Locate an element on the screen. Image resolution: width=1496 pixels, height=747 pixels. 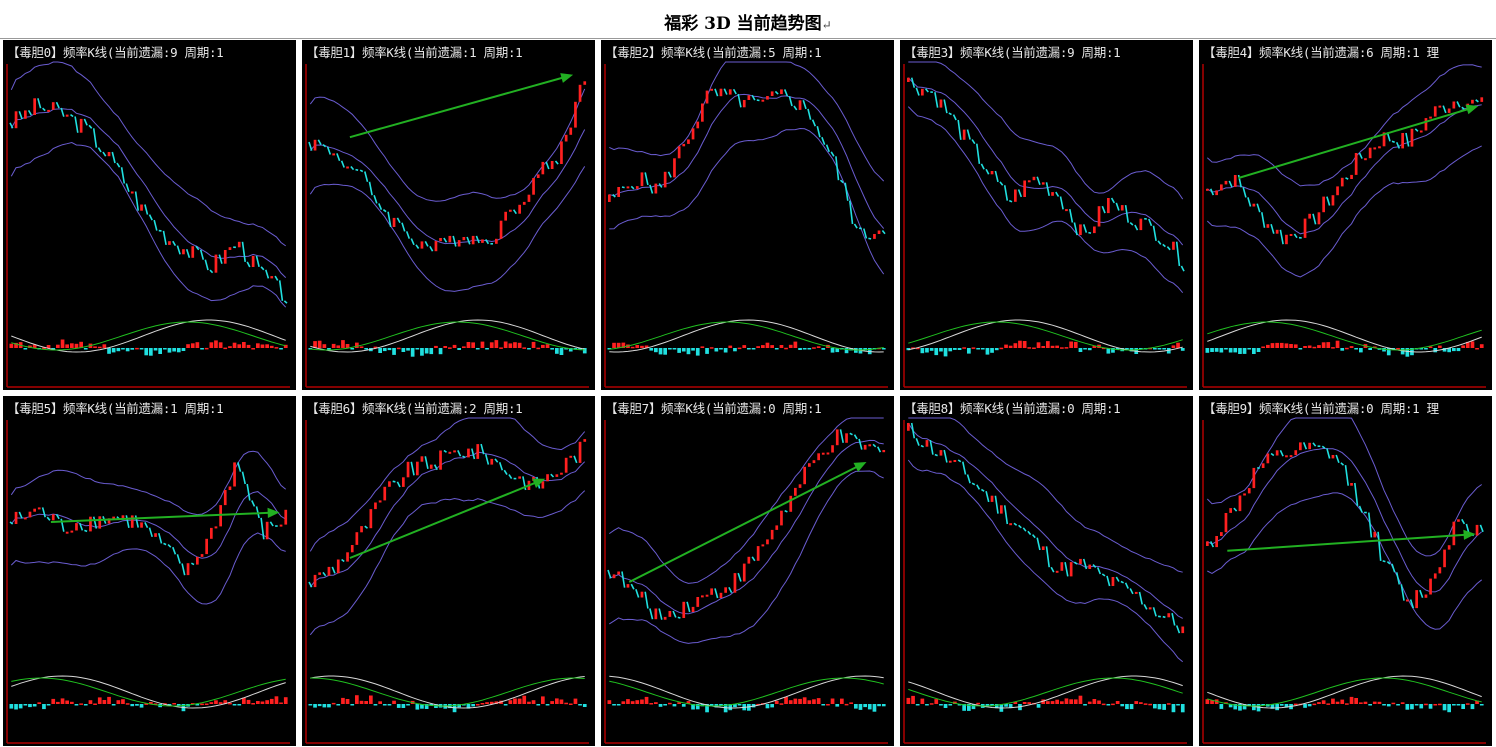
bollinger-upper is located at coordinates (1344, 125).